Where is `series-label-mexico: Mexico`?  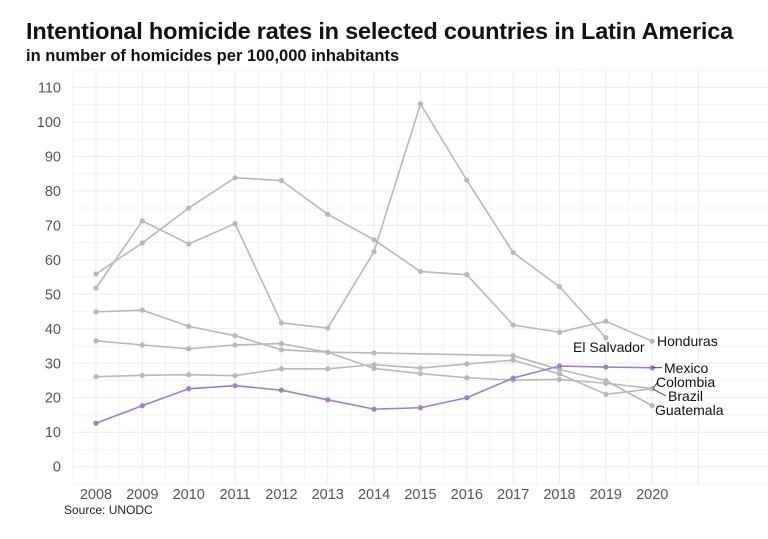
series-label-mexico: Mexico is located at coordinates (686, 368).